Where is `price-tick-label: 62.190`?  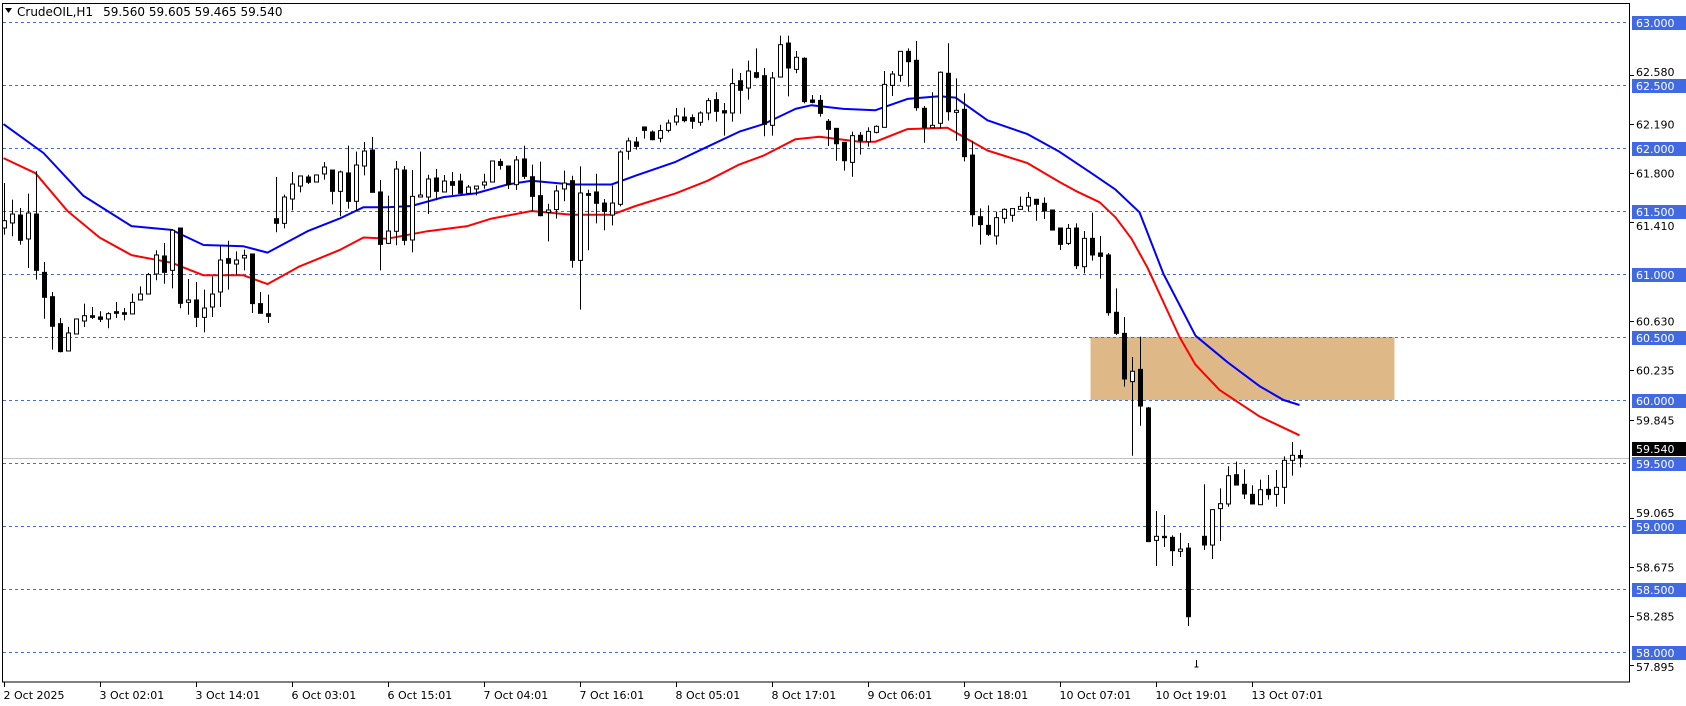 price-tick-label: 62.190 is located at coordinates (1655, 125).